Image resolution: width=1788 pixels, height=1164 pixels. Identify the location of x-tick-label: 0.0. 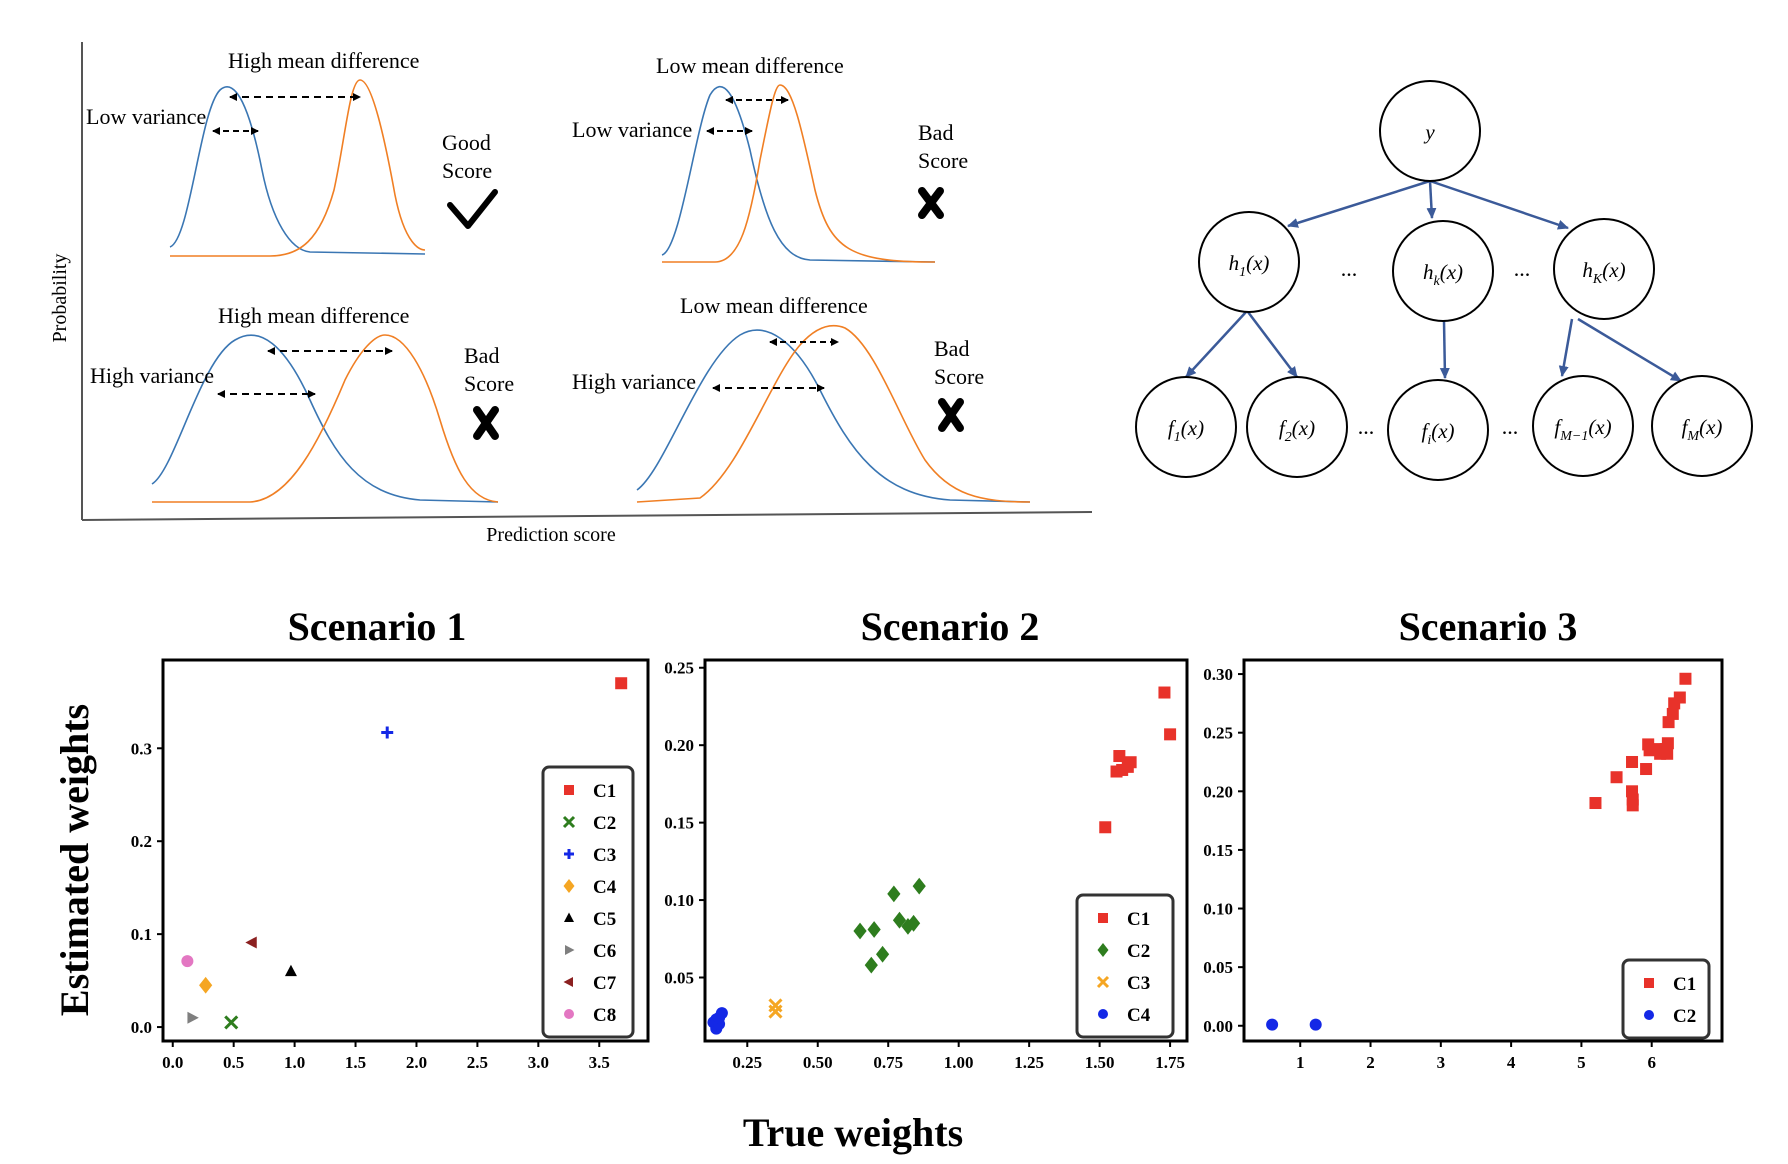
(172, 1062).